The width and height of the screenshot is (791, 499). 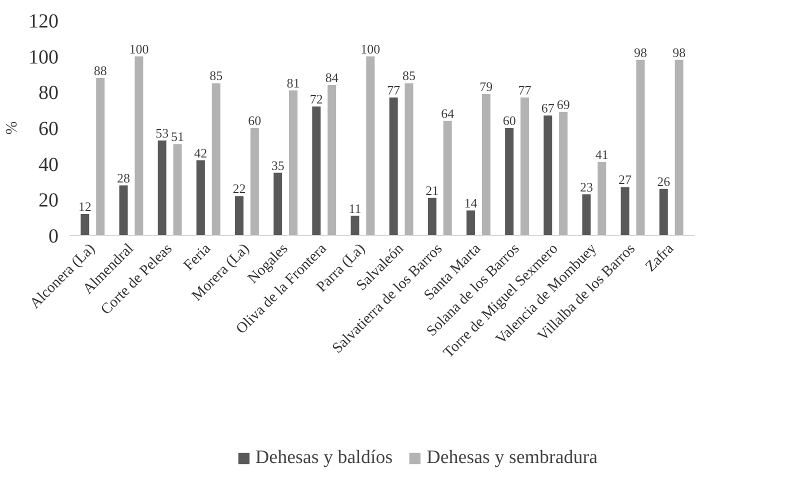 What do you see at coordinates (316, 99) in the screenshot?
I see `data-label: 72` at bounding box center [316, 99].